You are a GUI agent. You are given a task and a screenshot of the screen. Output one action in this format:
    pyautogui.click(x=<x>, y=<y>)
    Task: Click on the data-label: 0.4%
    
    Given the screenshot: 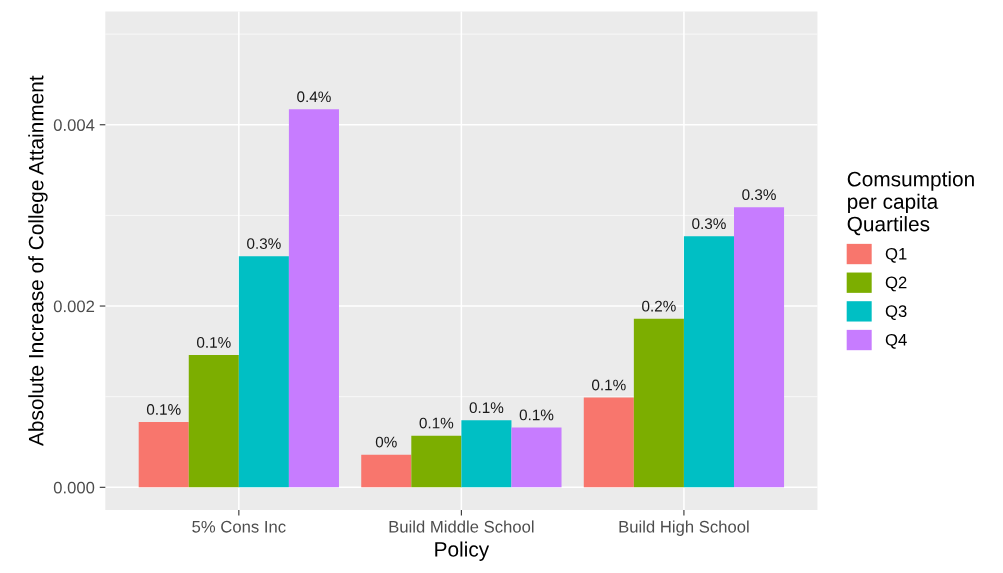 What is the action you would take?
    pyautogui.click(x=314, y=97)
    